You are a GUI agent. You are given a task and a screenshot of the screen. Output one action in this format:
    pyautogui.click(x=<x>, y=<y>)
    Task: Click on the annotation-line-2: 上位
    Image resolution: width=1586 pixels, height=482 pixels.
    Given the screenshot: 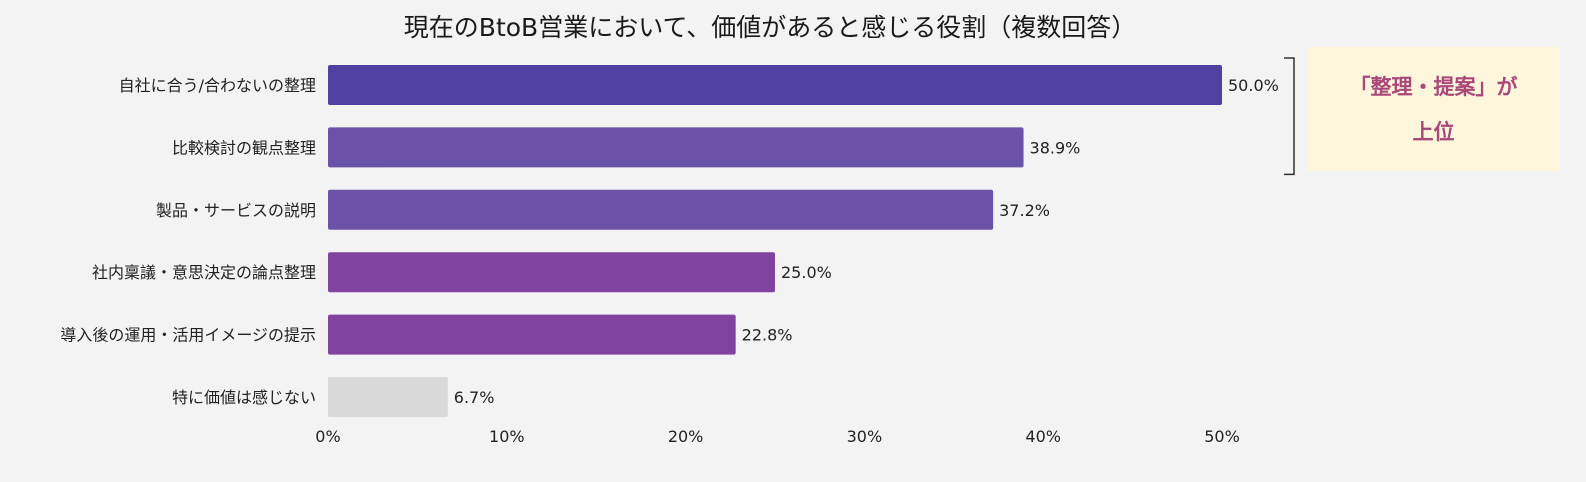 What is the action you would take?
    pyautogui.click(x=1434, y=132)
    